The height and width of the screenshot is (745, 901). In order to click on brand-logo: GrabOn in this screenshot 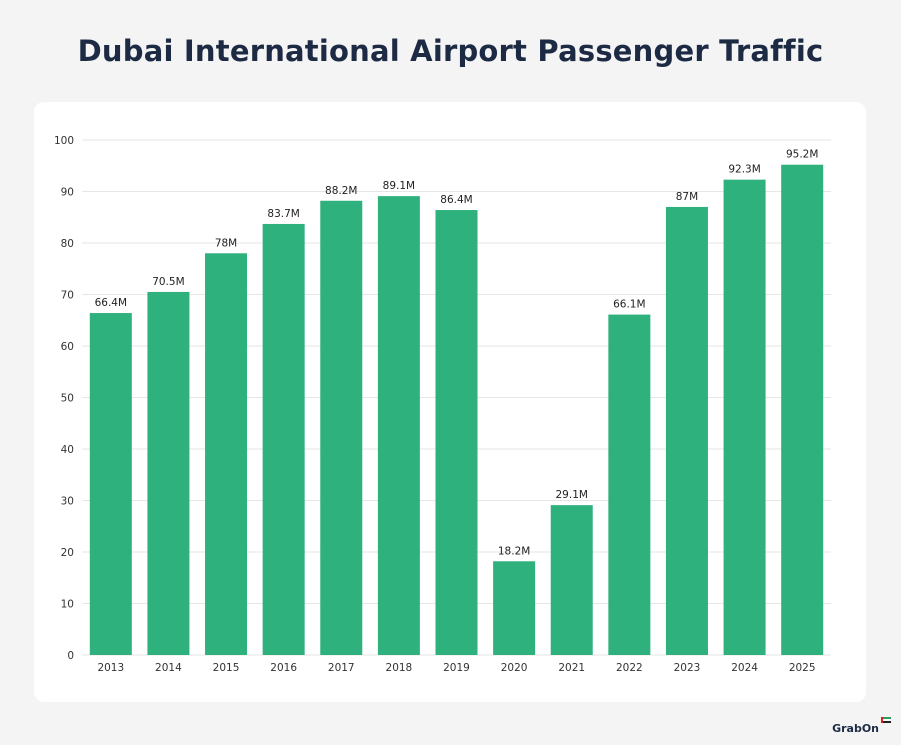, I will do `click(861, 726)`.